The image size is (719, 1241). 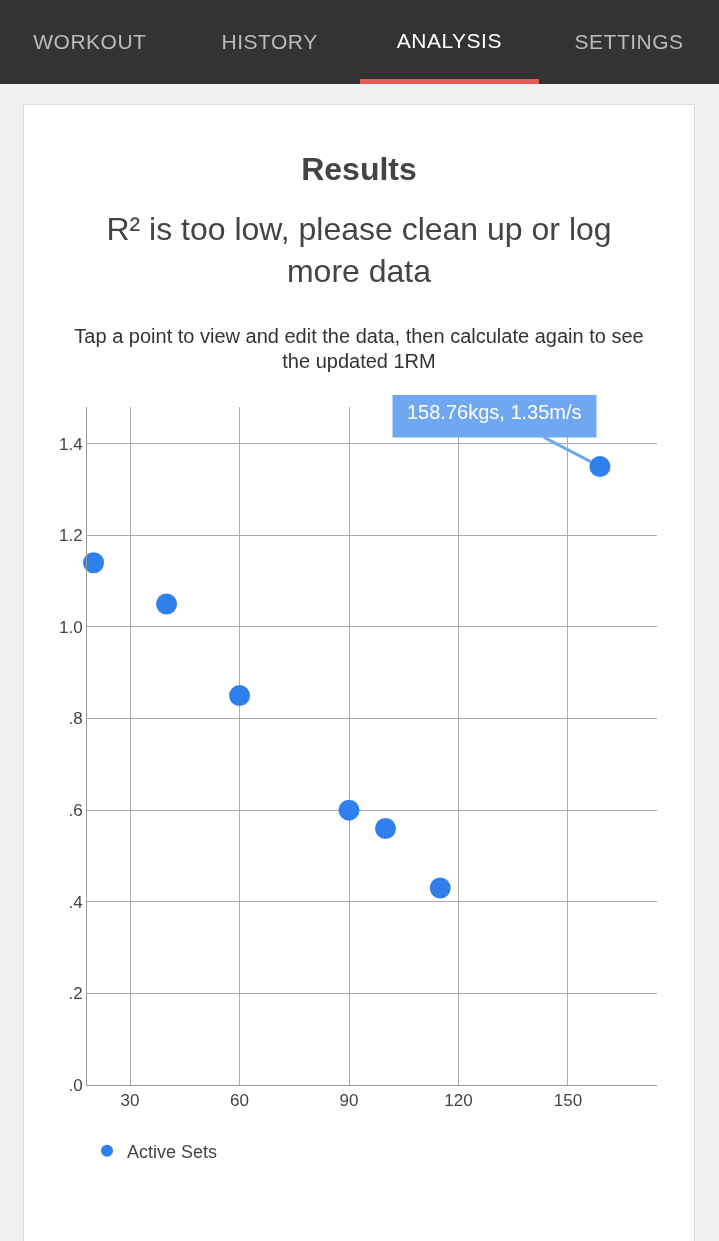 I want to click on text: Tap a point to view and edit the data, then calculate again to see the updated 1RM, so click(x=359, y=349).